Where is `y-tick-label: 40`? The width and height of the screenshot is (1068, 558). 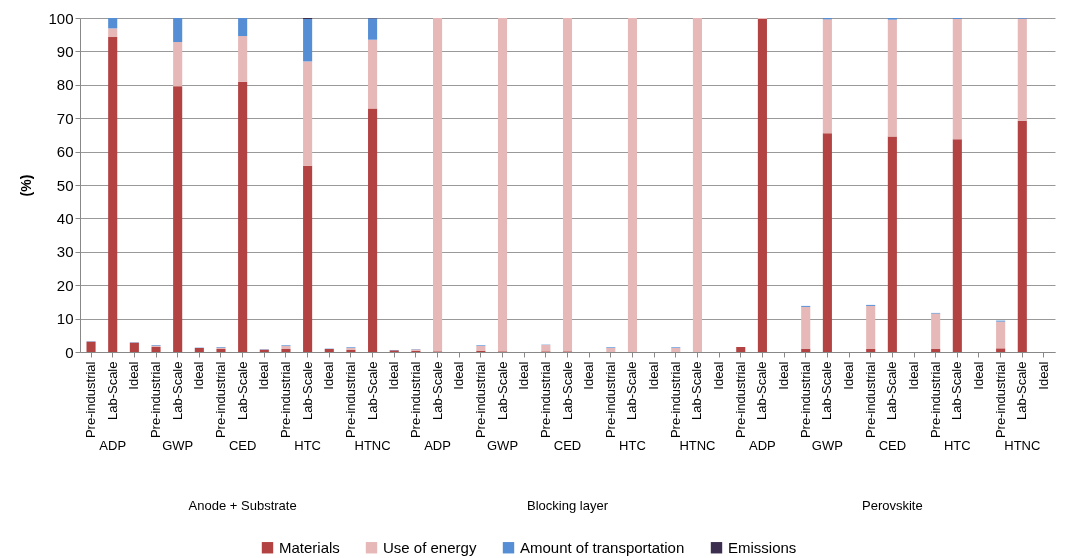 y-tick-label: 40 is located at coordinates (65, 218).